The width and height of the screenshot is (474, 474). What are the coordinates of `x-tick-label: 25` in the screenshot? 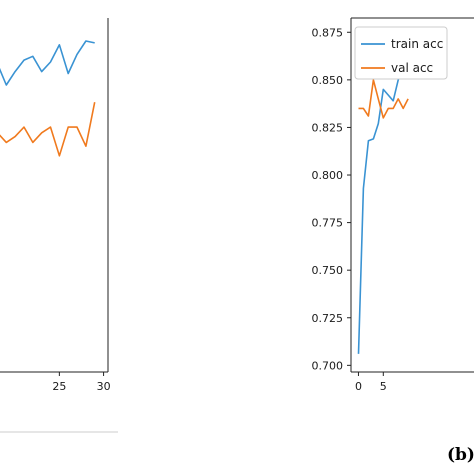 It's located at (59, 386).